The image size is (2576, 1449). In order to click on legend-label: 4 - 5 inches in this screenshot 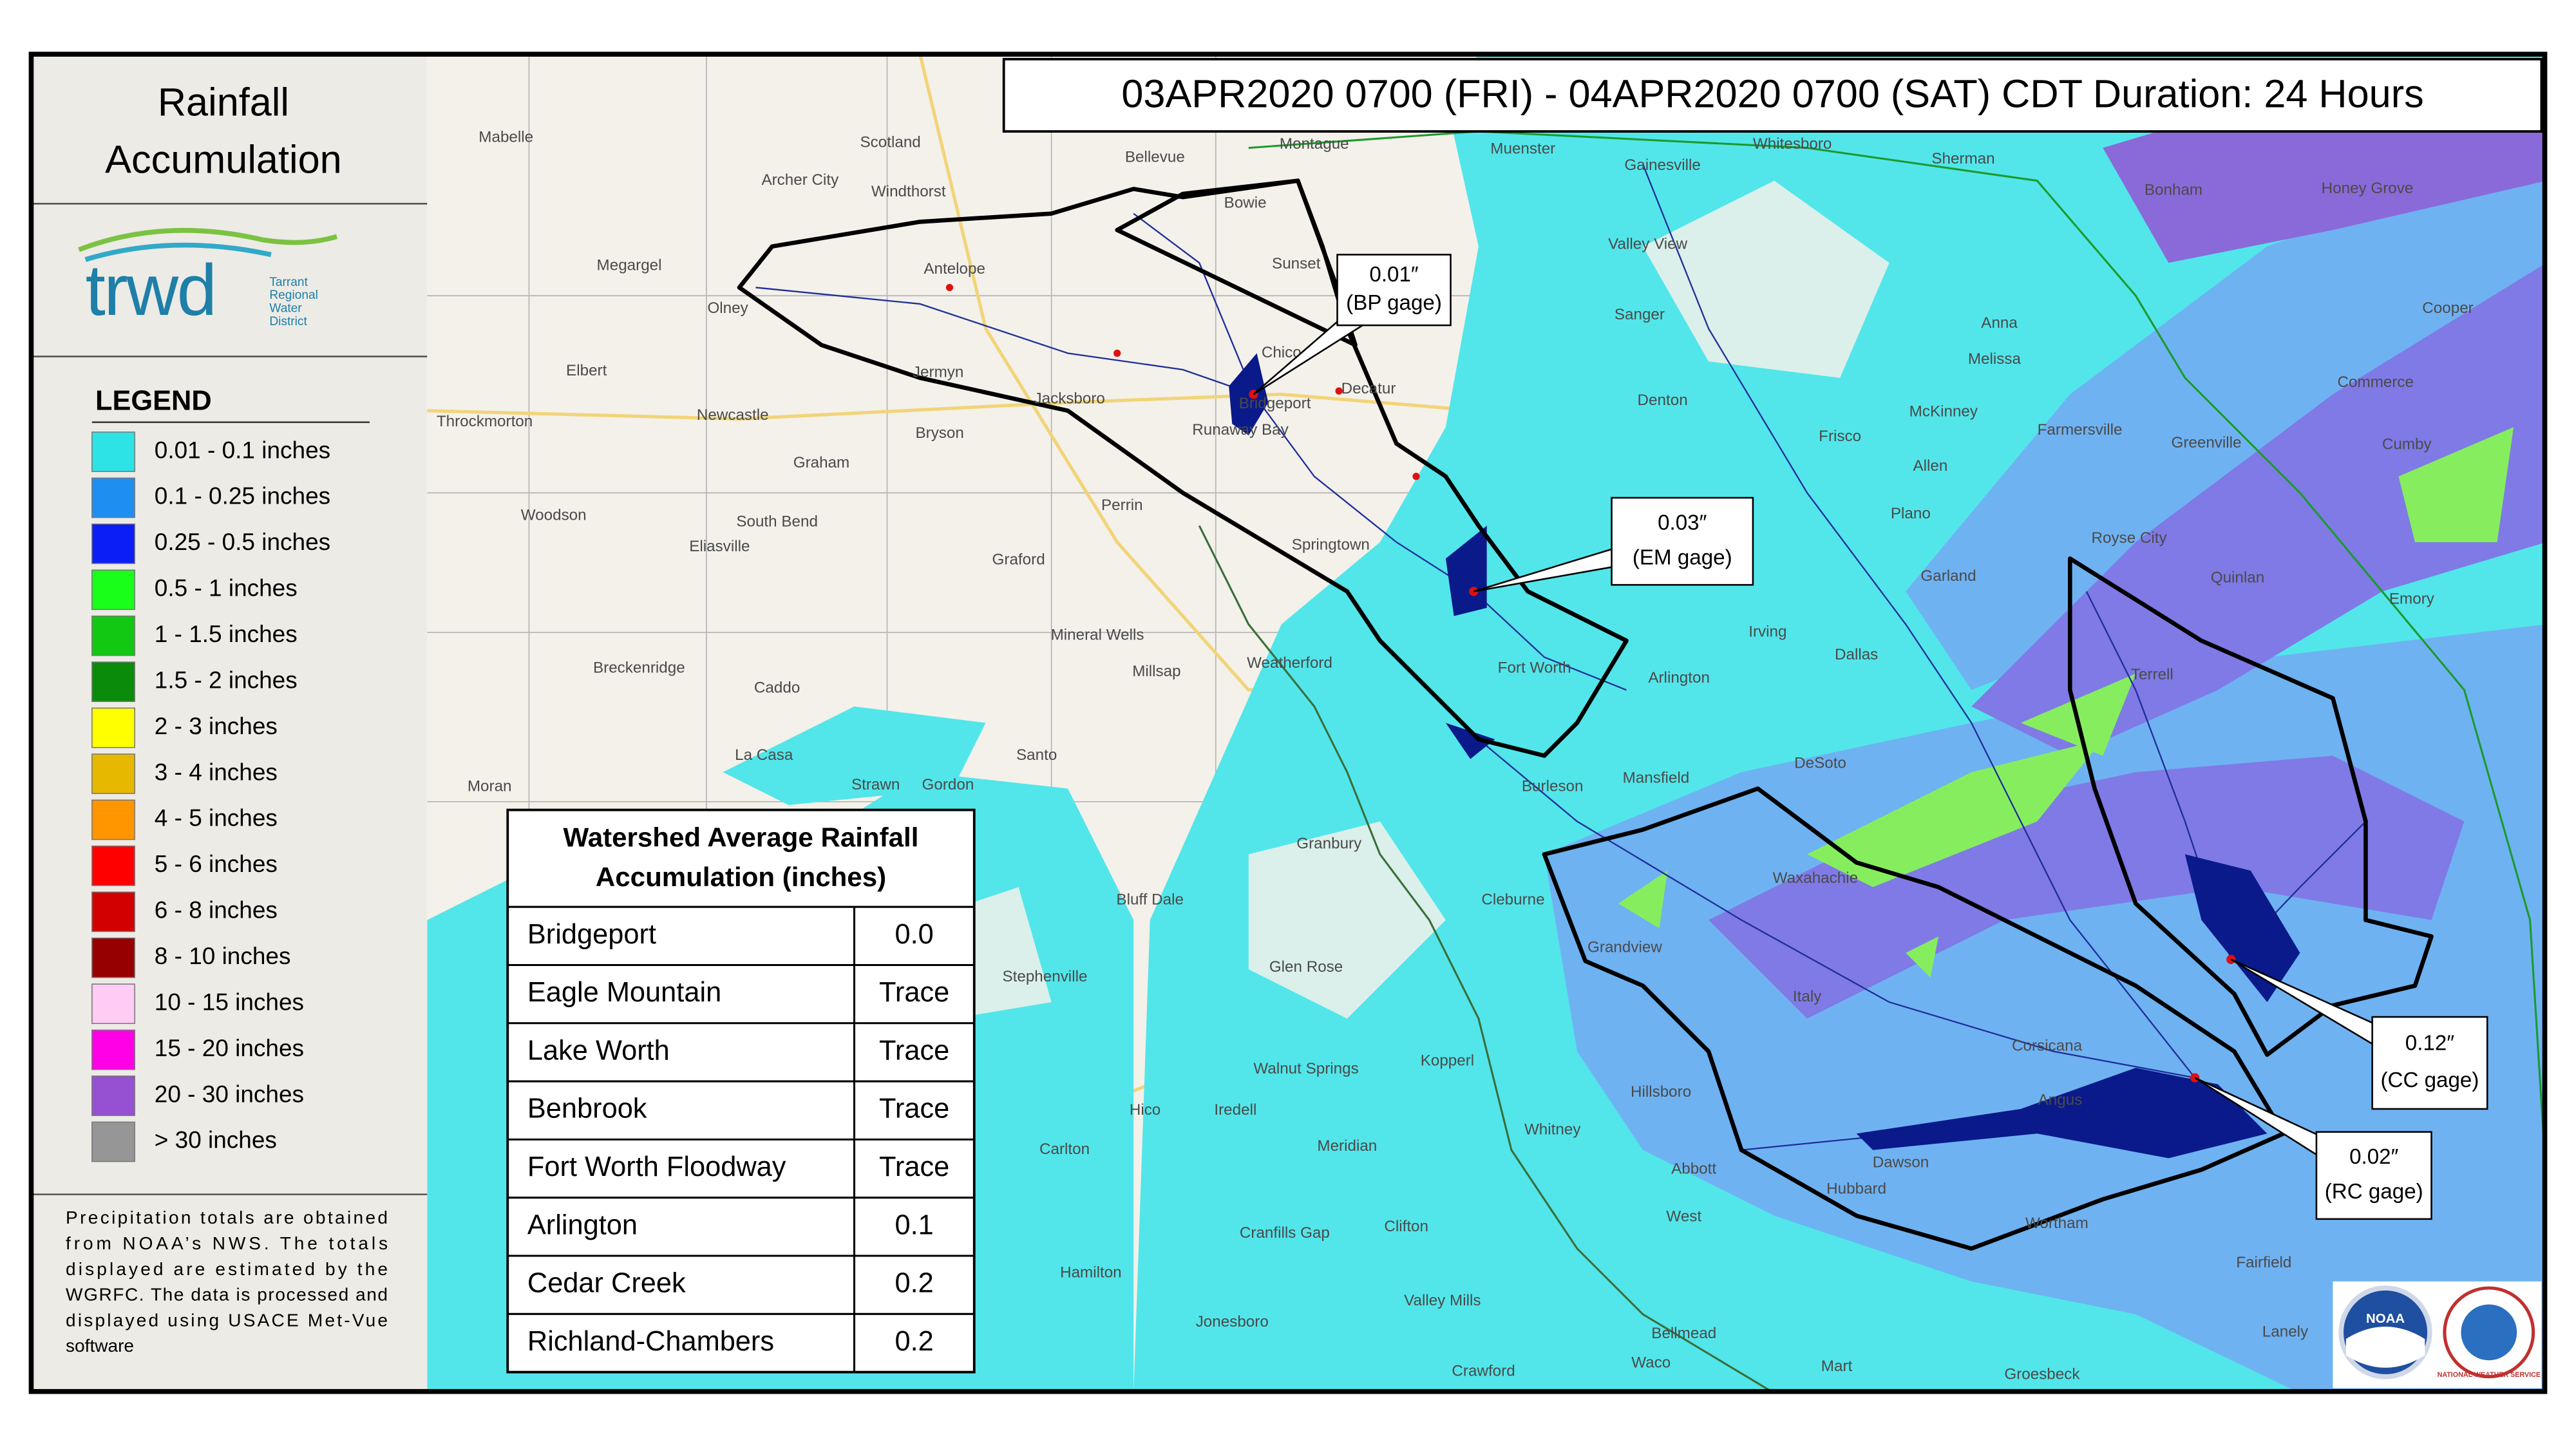, I will do `click(216, 818)`.